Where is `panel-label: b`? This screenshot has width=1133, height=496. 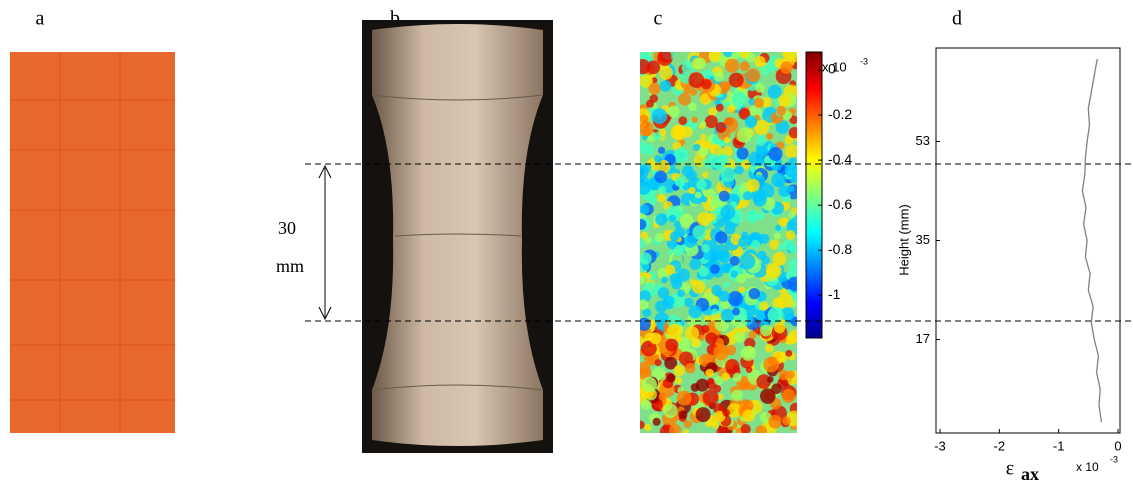
panel-label: b is located at coordinates (395, 19).